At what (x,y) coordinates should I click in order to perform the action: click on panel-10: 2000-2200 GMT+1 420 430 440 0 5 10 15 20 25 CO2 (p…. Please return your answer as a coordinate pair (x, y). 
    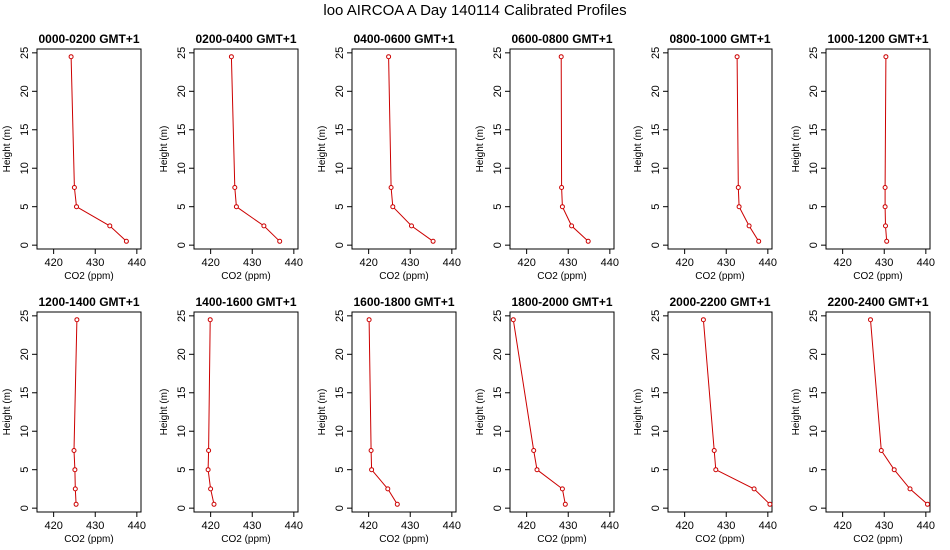
    Looking at the image, I should click on (705, 420).